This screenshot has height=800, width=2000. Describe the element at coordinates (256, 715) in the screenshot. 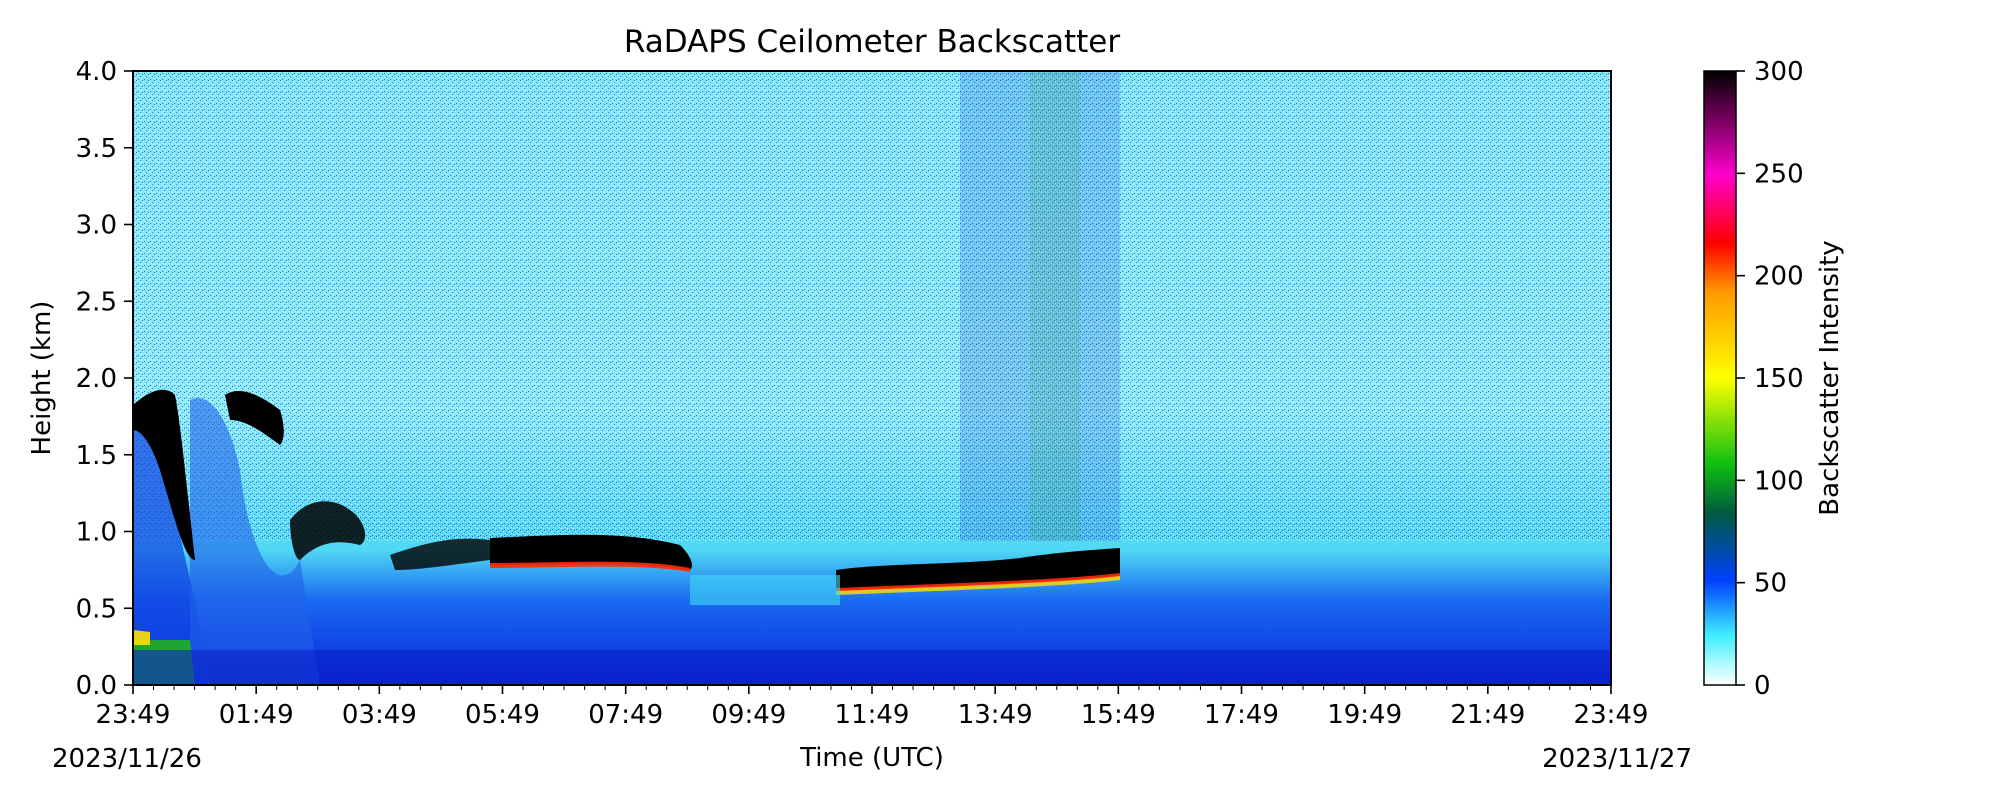

I see `x-tick-label: 01:49` at that location.